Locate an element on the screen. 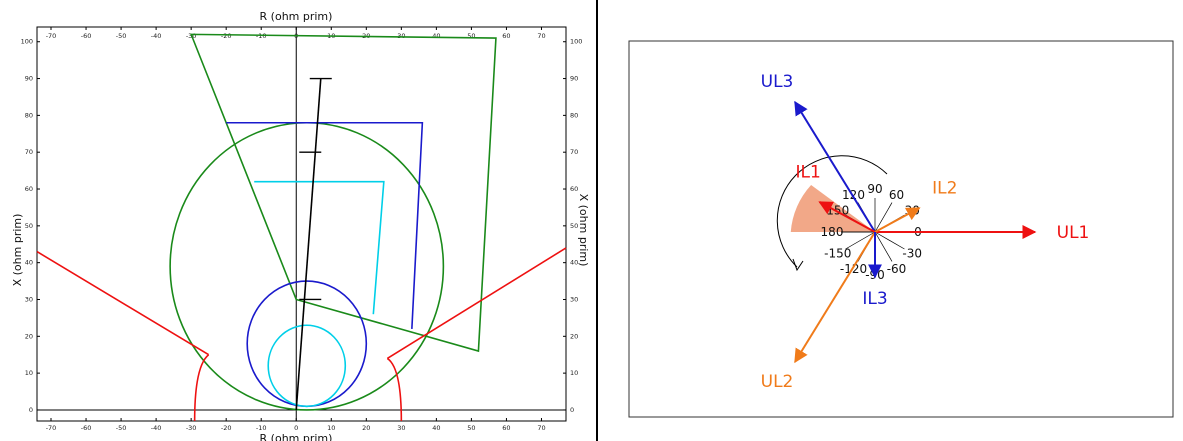 The width and height of the screenshot is (1183, 441). right-tick-label: 30 is located at coordinates (574, 299).